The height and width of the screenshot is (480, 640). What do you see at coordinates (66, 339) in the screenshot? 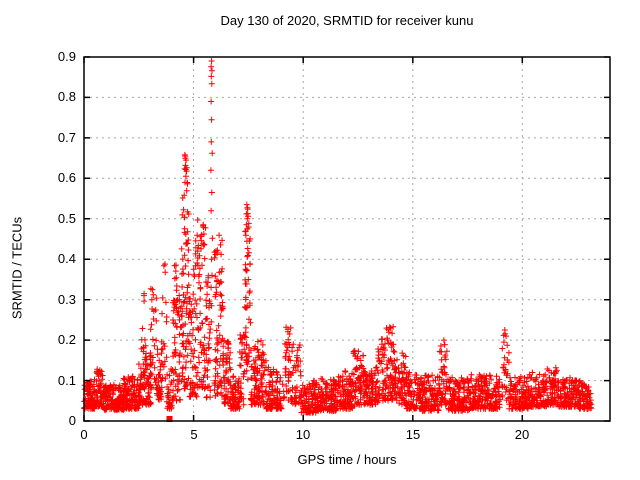
I see `y-tick-label: 0.2` at bounding box center [66, 339].